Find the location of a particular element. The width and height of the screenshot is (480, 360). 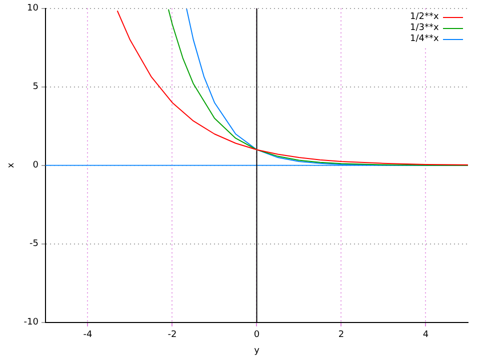

legend-label: 1/4**x is located at coordinates (424, 40).